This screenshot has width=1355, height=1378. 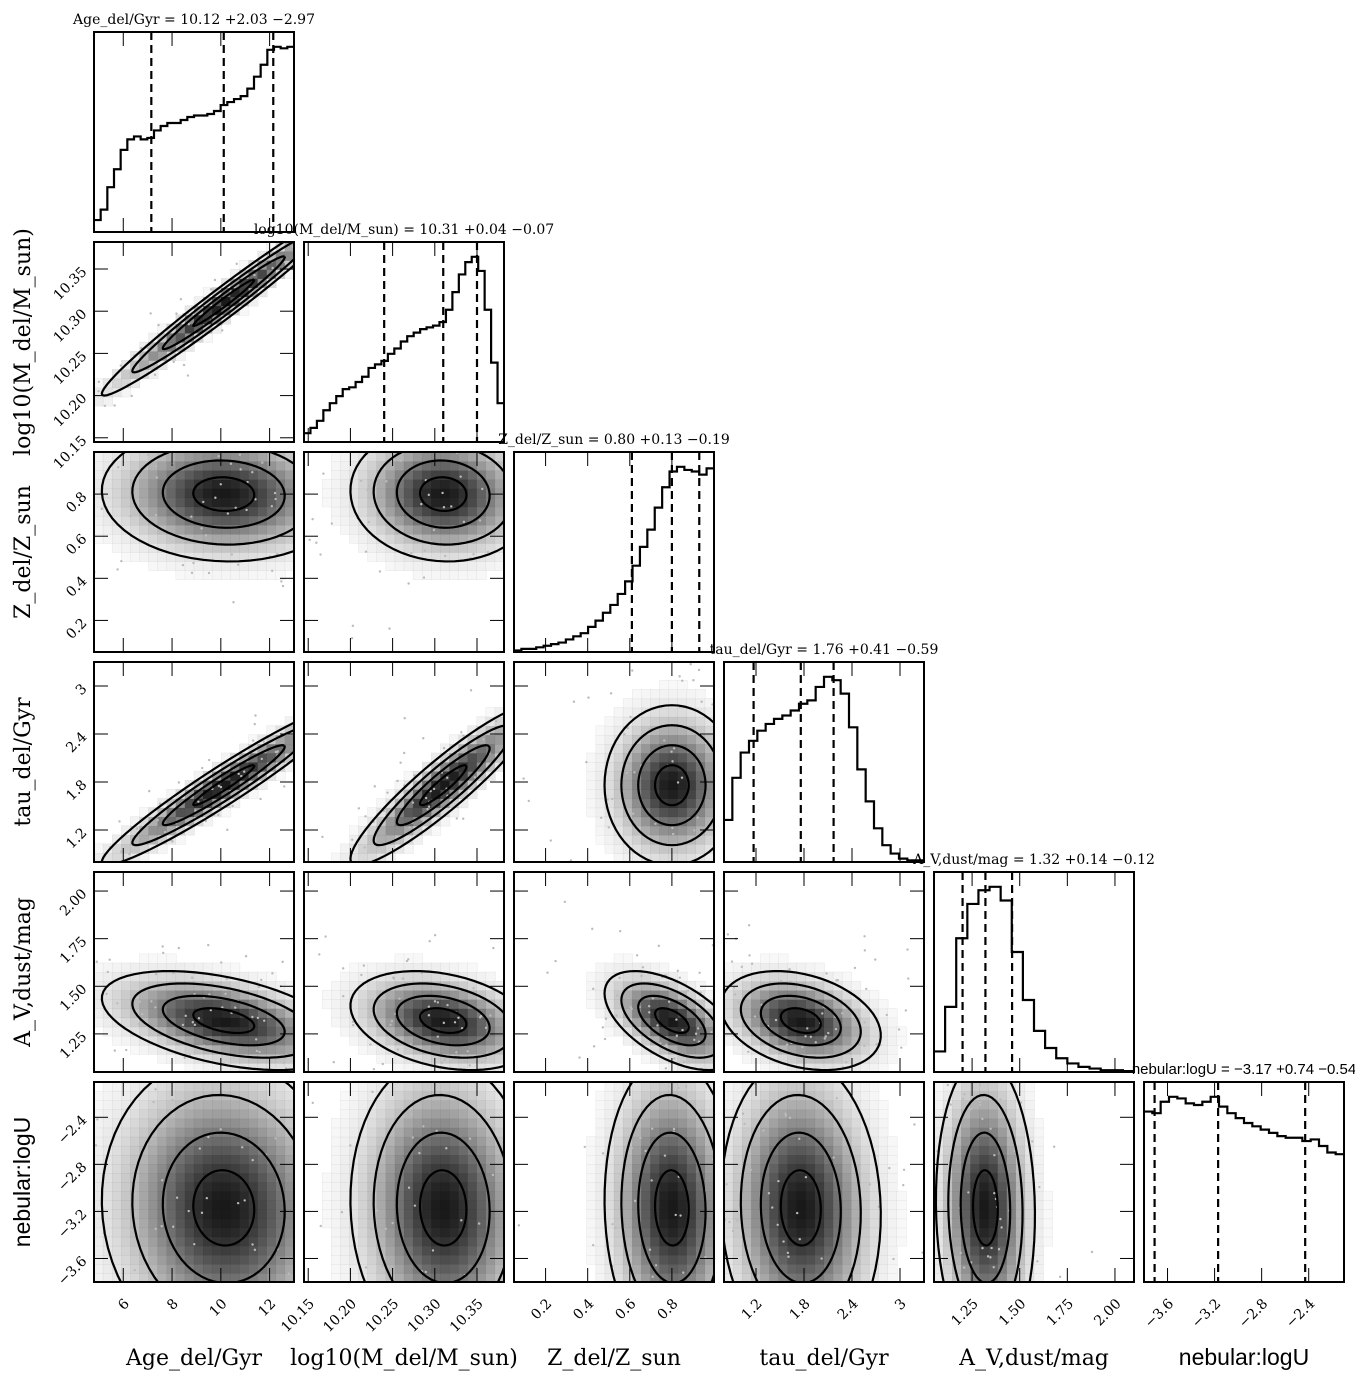 I want to click on diag-panel-metal, so click(x=614, y=552).